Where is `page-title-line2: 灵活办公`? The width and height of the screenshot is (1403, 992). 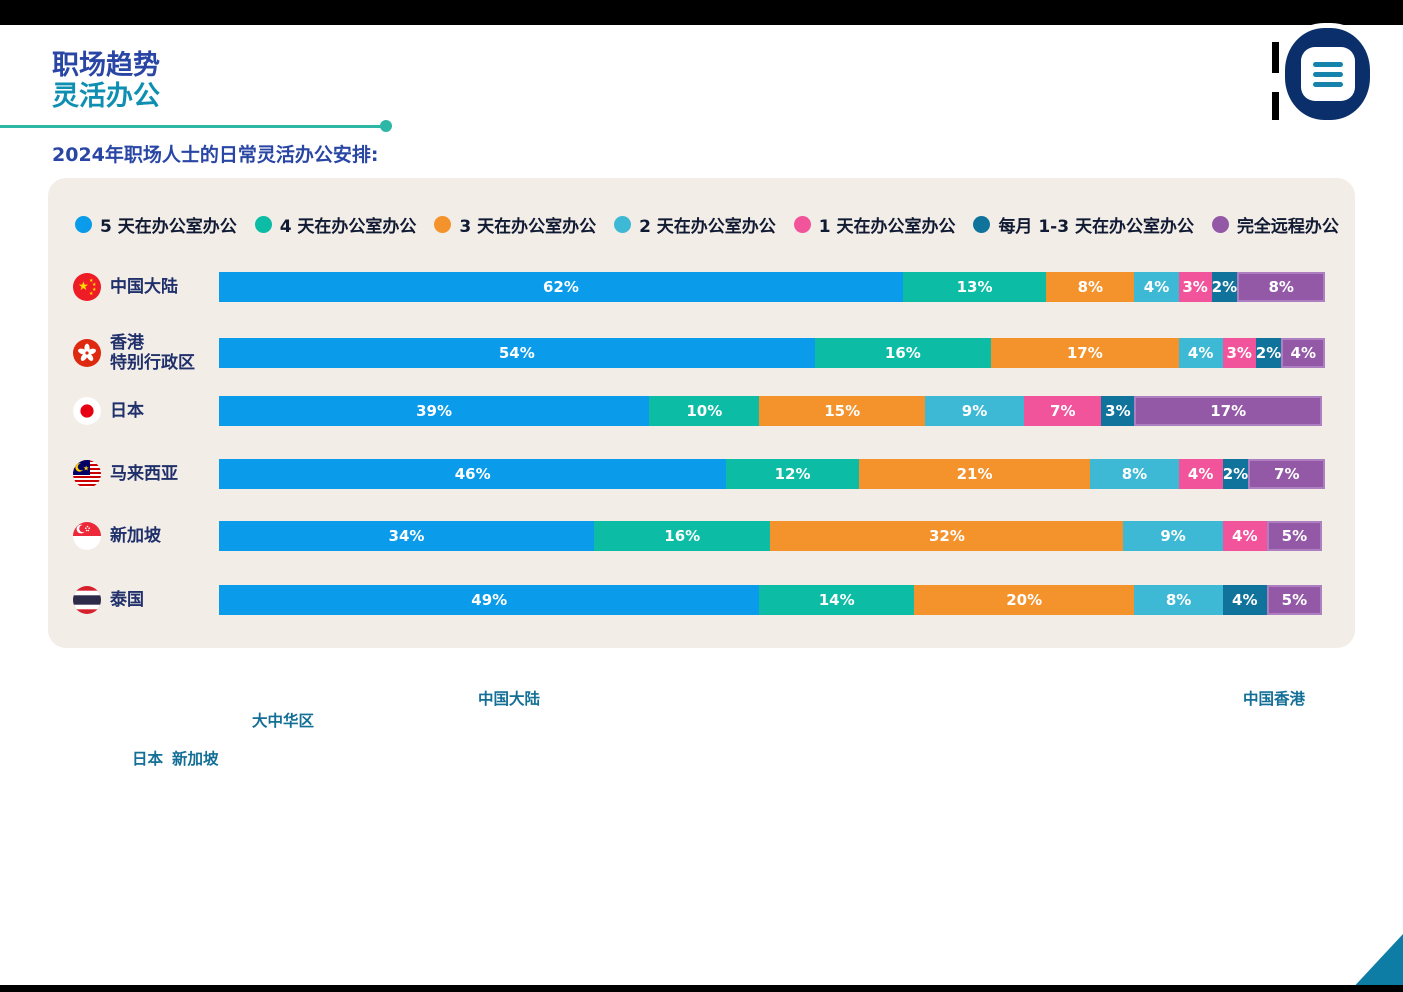 page-title-line2: 灵活办公 is located at coordinates (106, 96).